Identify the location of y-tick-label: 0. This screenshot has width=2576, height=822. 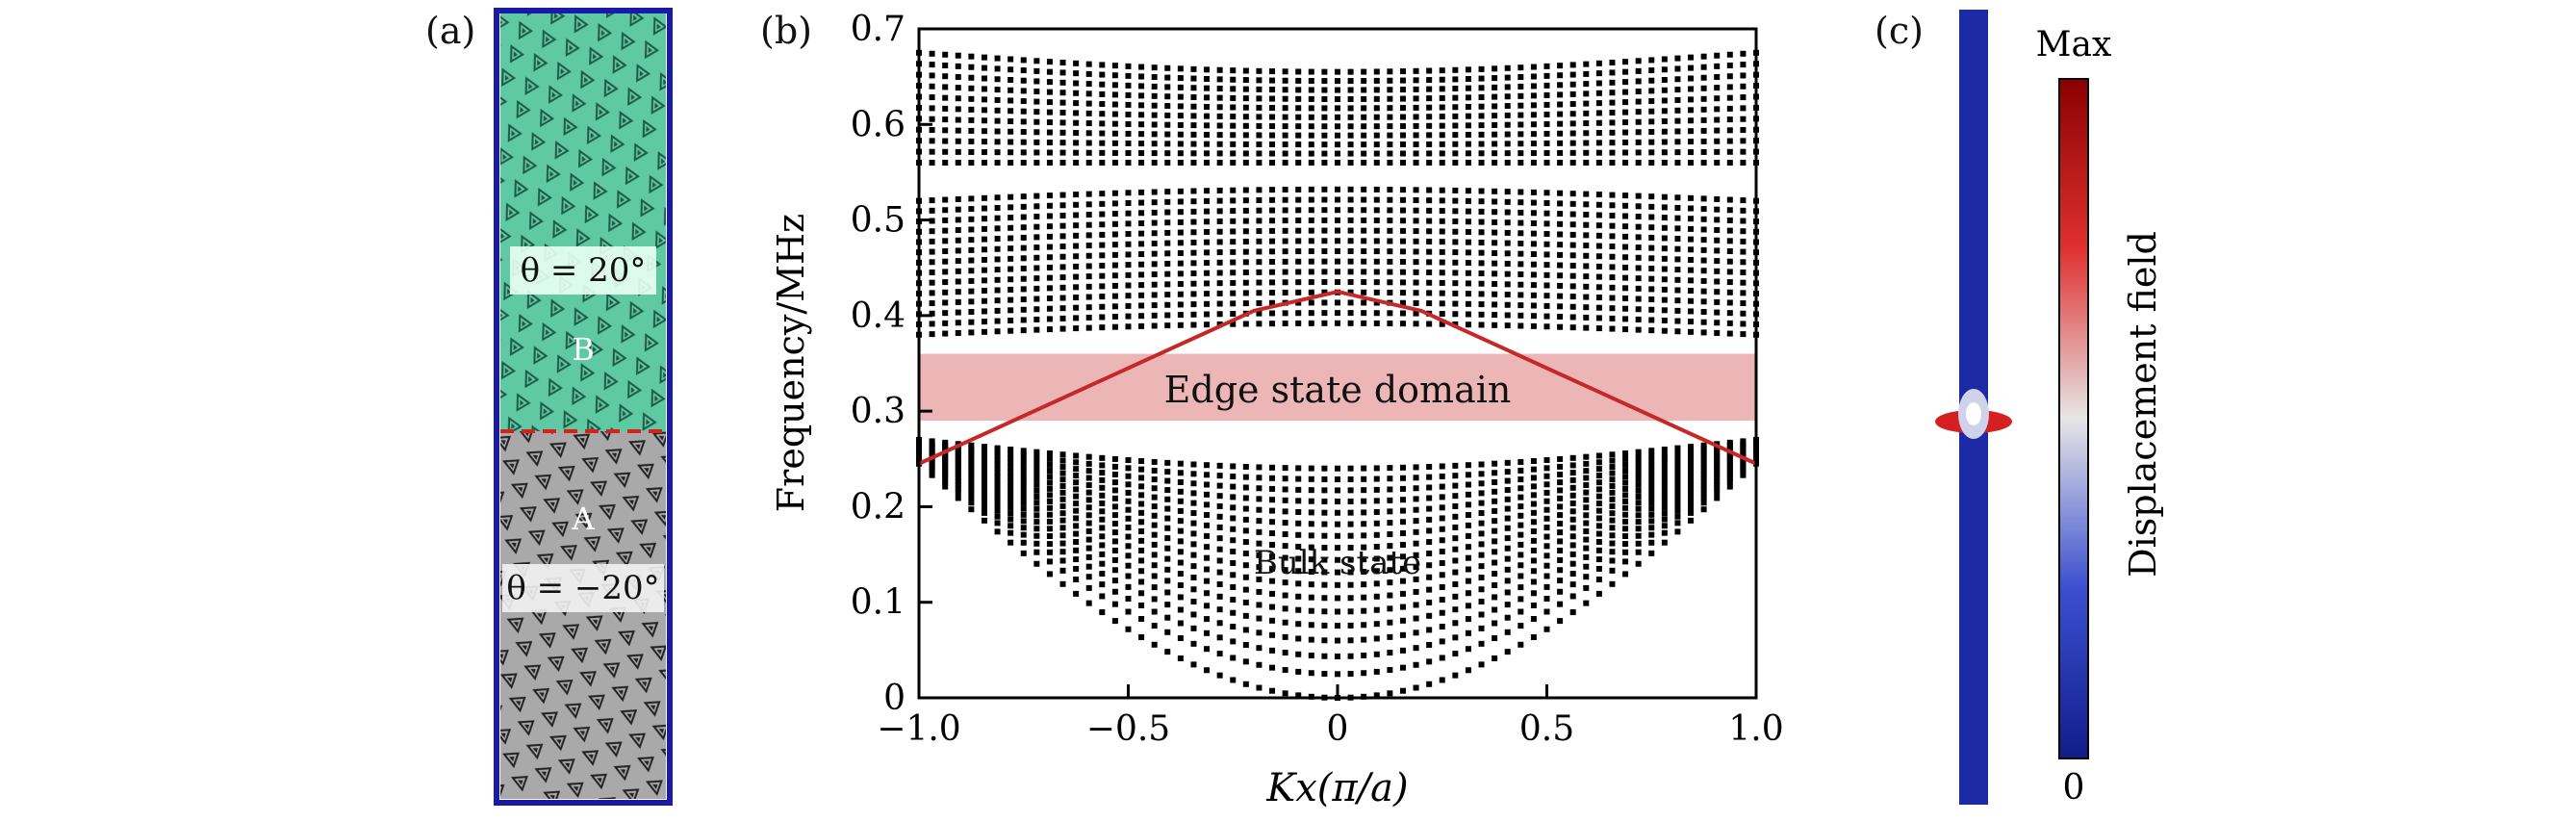
(894, 698).